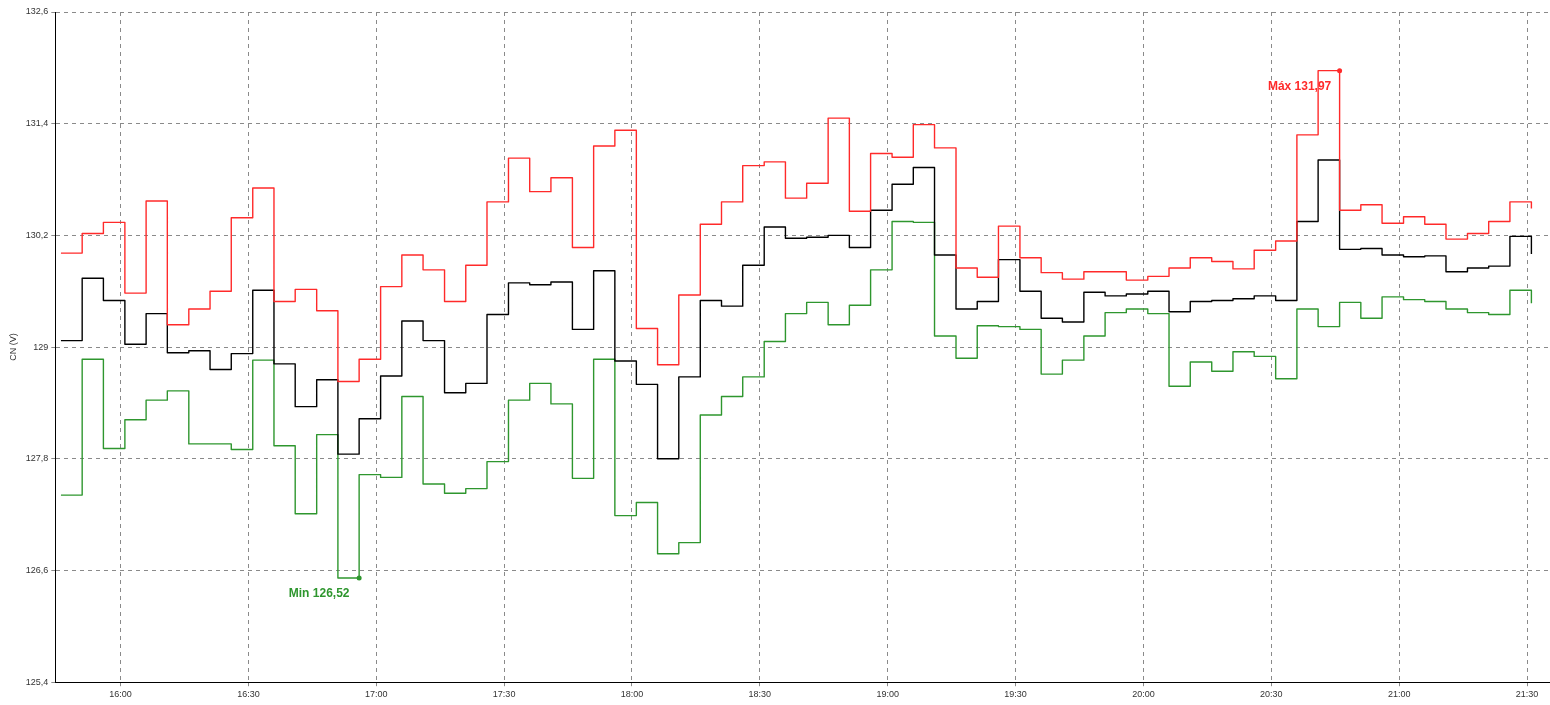  What do you see at coordinates (760, 694) in the screenshot?
I see `x-tick-label: 18:30` at bounding box center [760, 694].